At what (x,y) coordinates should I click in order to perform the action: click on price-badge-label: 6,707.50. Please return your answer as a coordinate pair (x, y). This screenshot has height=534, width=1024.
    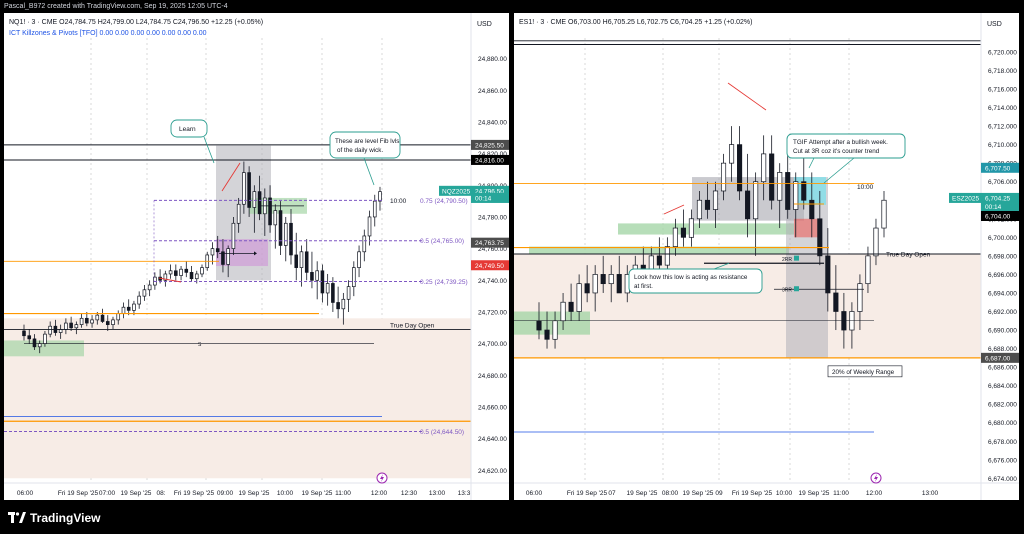
    Looking at the image, I should click on (998, 168).